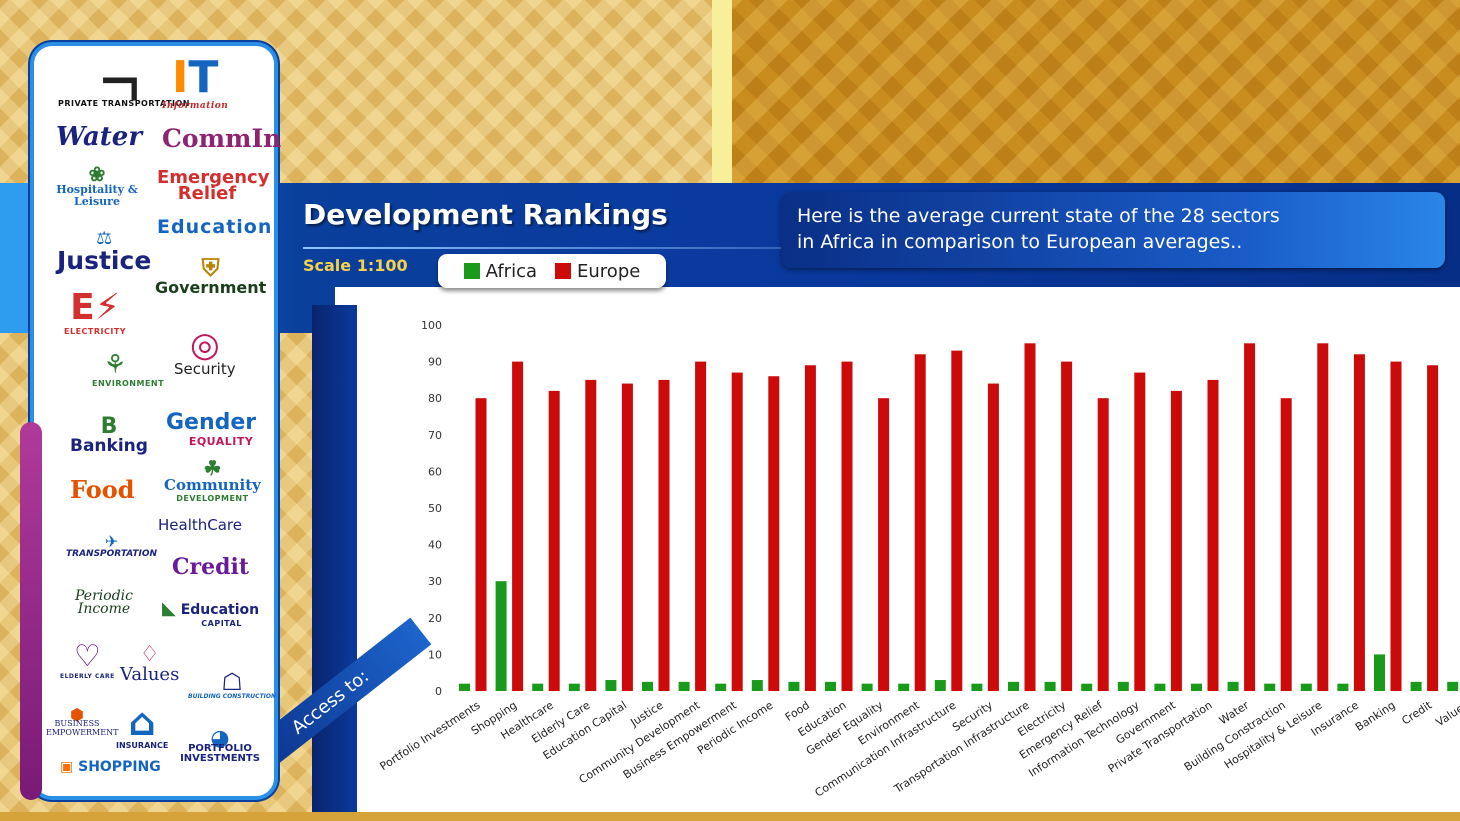  I want to click on header-band-edge, so click(15, 258).